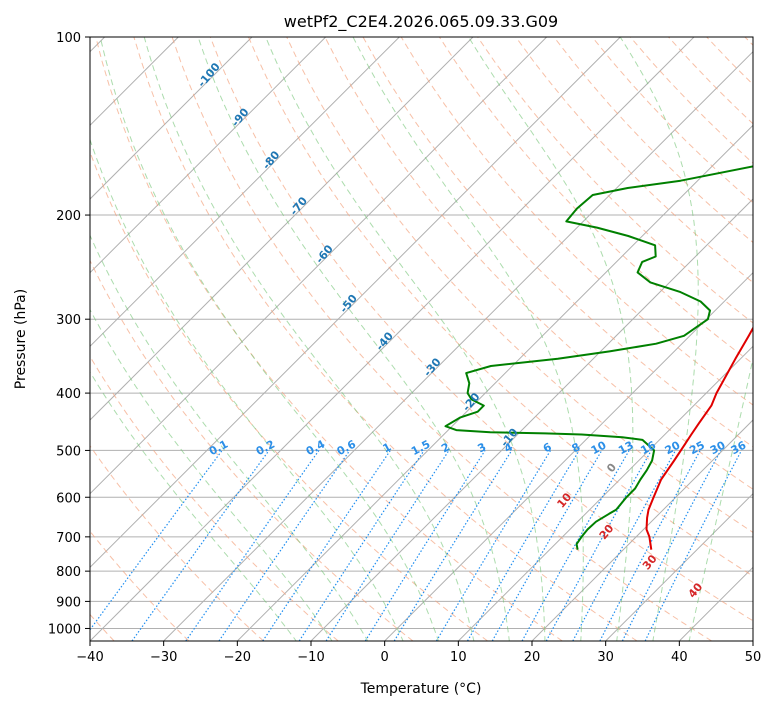  Describe the element at coordinates (626, 448) in the screenshot. I see `mixing-ratio-label: 13` at that location.